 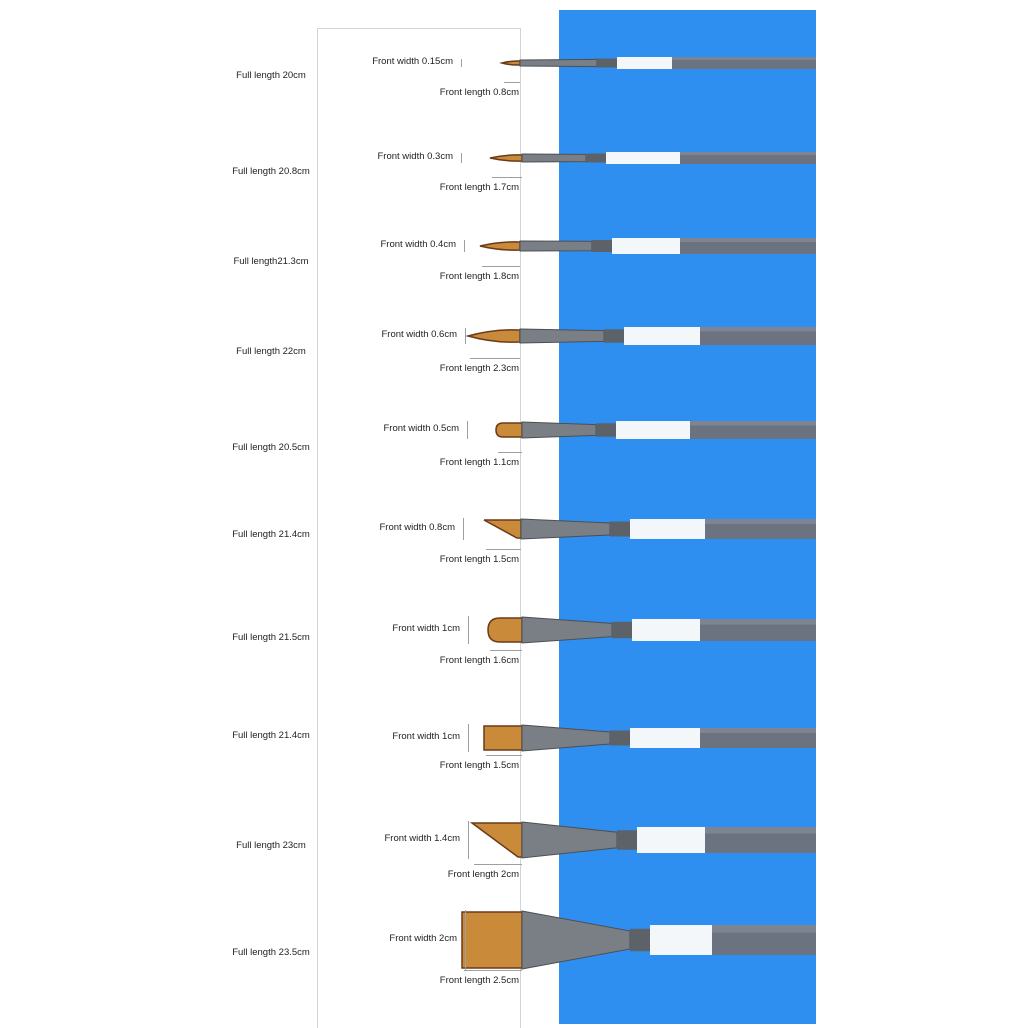 I want to click on full-length-label: Full length 20.5cm, so click(x=271, y=447).